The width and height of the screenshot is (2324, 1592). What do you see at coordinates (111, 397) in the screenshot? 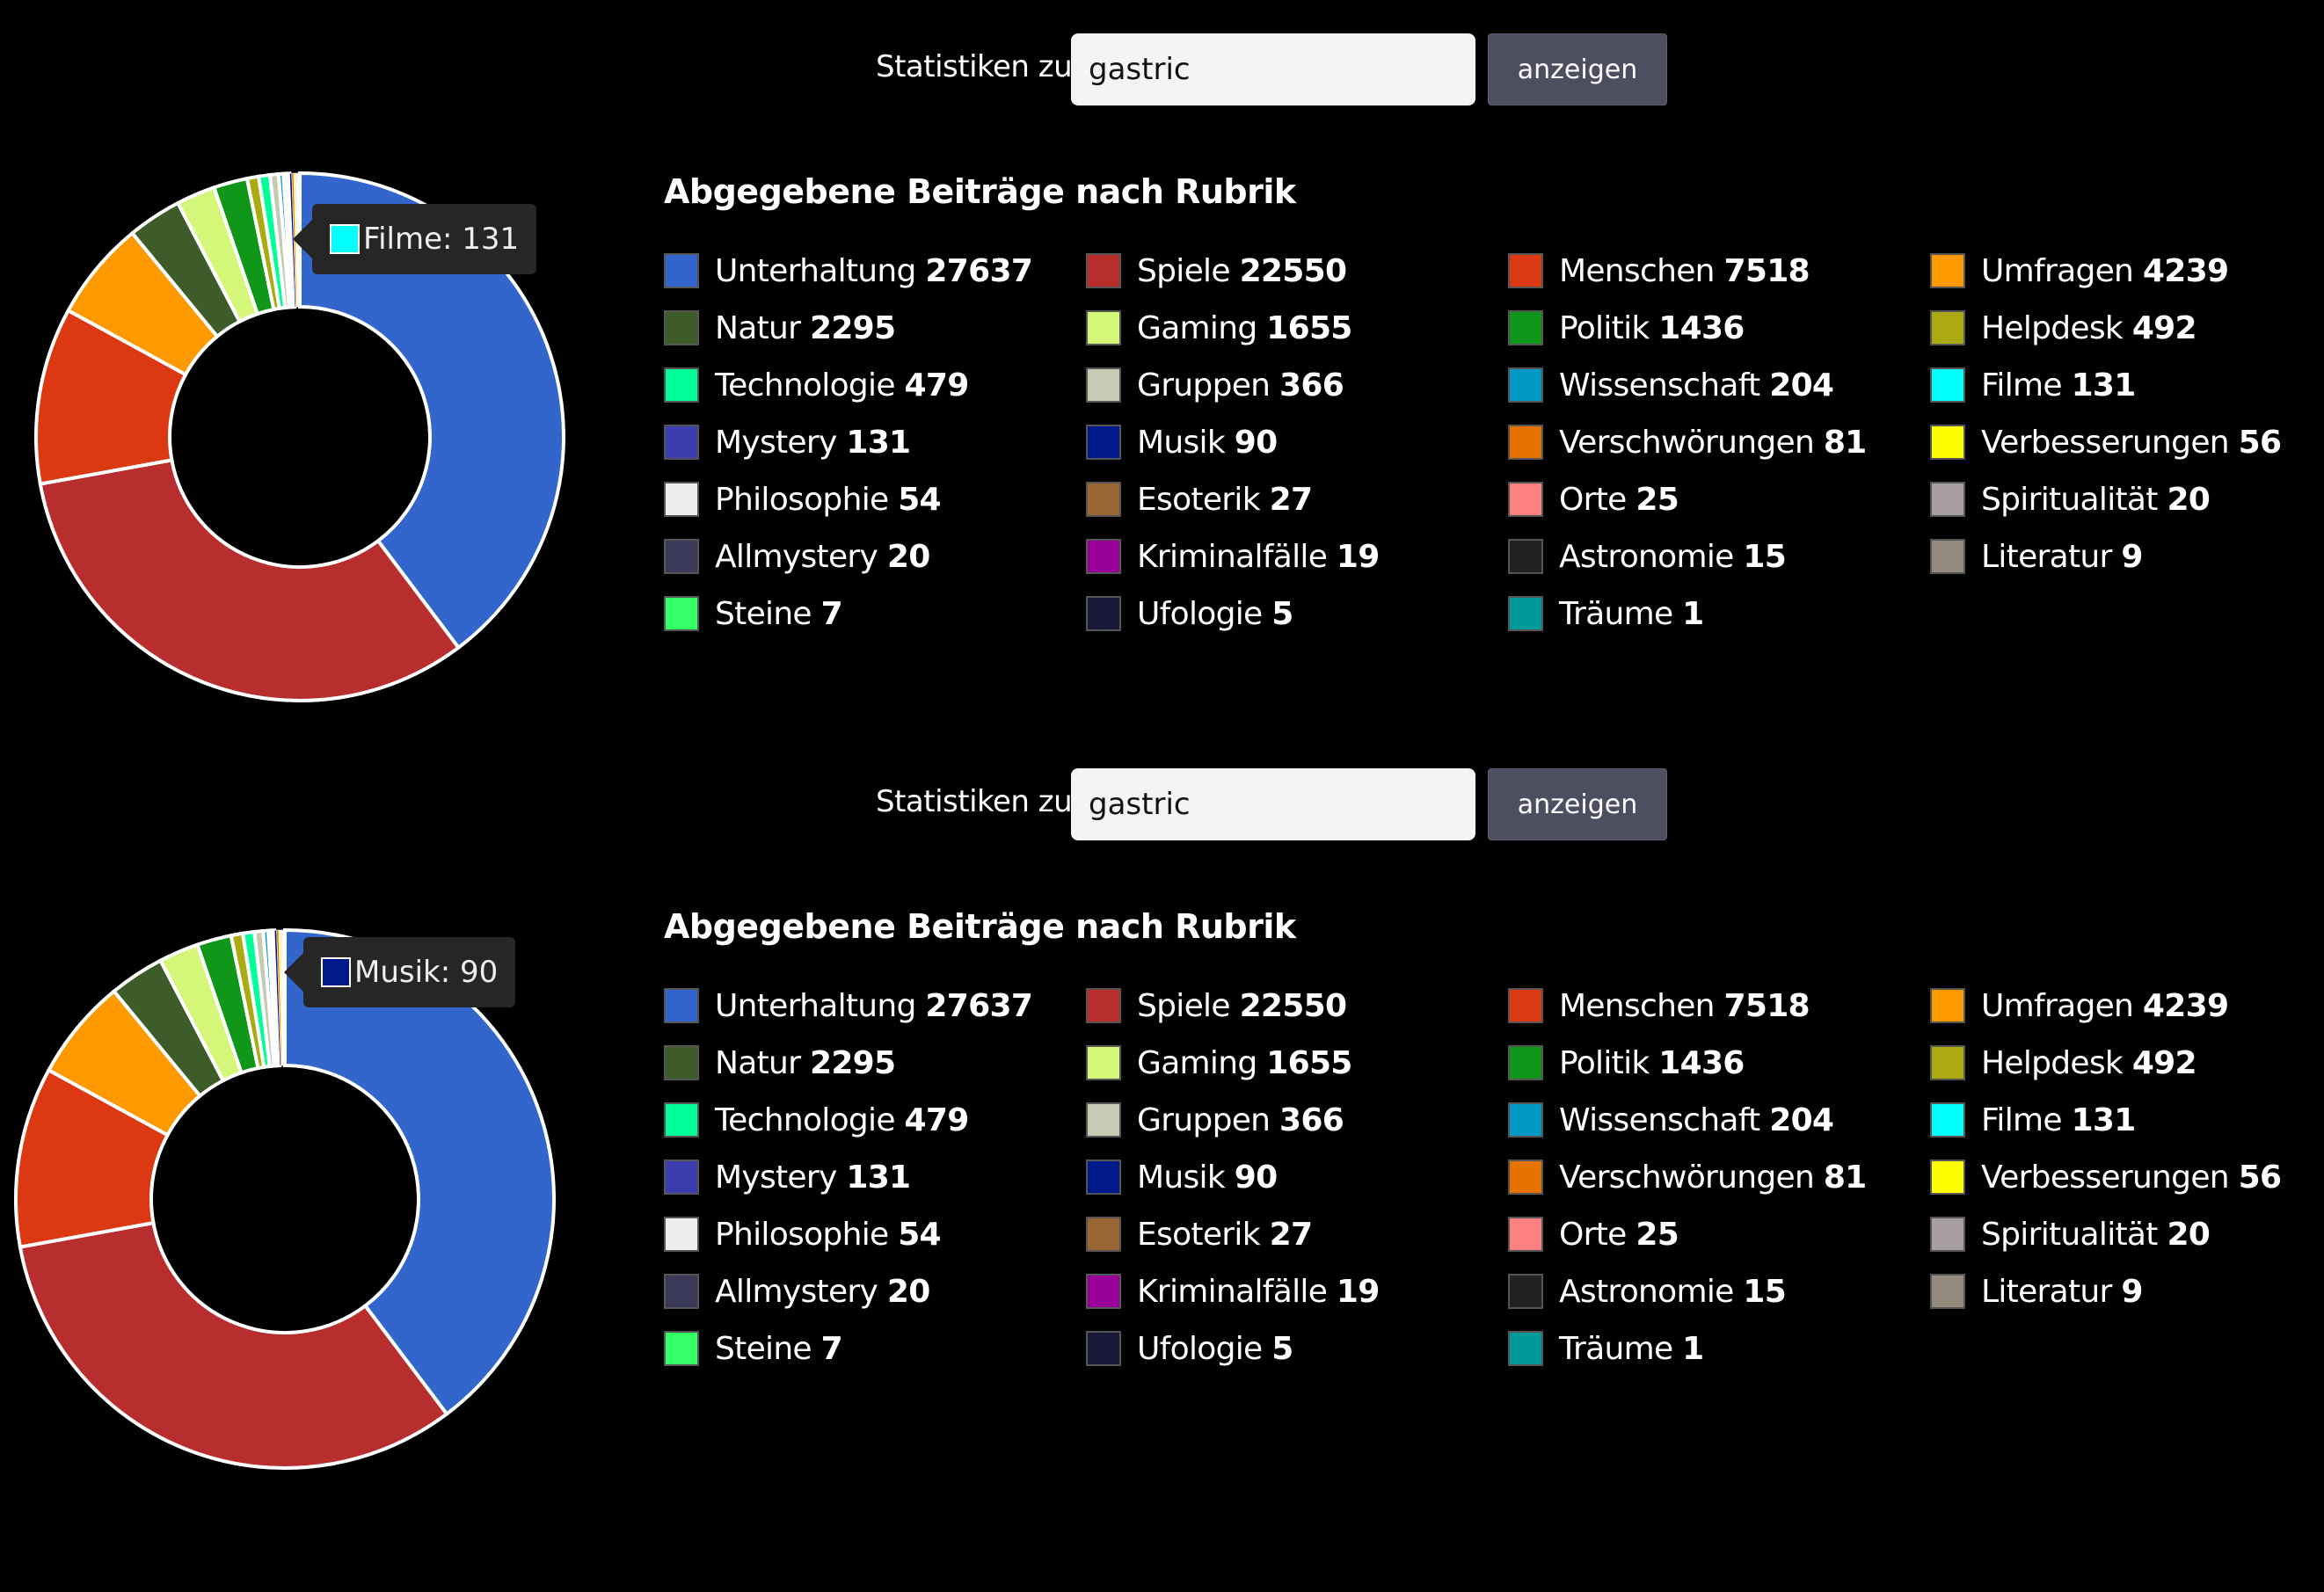
I see `slice-menschen` at bounding box center [111, 397].